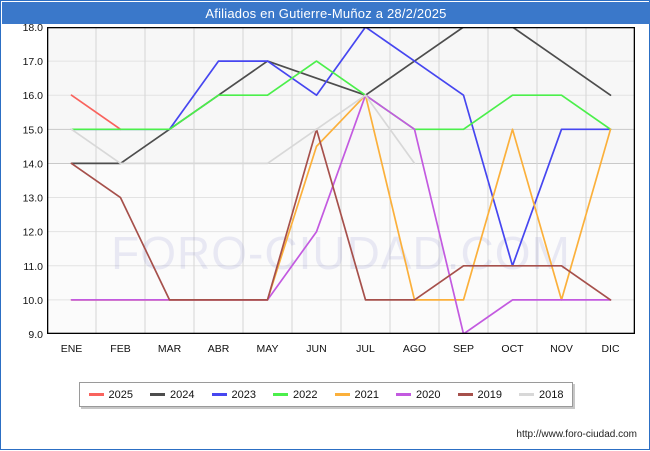 Image resolution: width=650 pixels, height=451 pixels. I want to click on legend-item-2020: 2020, so click(418, 395).